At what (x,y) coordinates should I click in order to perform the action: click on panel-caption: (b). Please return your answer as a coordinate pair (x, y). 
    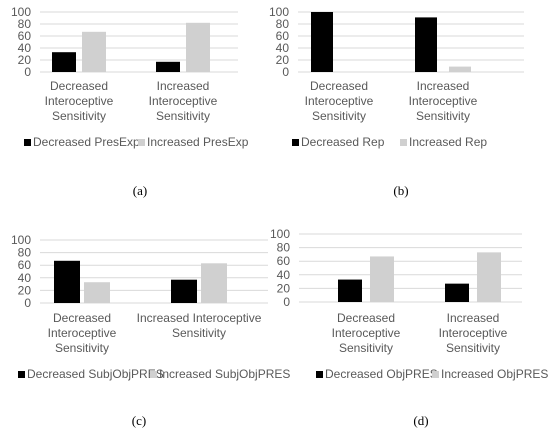
    Looking at the image, I should click on (400, 190).